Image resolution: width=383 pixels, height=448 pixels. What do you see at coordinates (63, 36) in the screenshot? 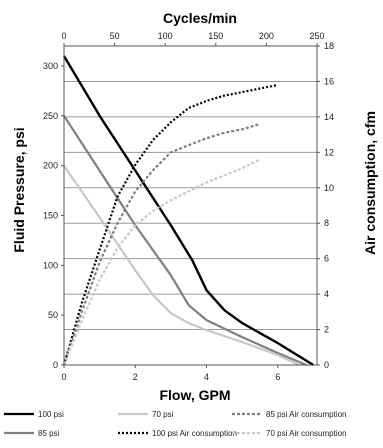
I see `top-tick-label-0: 0` at bounding box center [63, 36].